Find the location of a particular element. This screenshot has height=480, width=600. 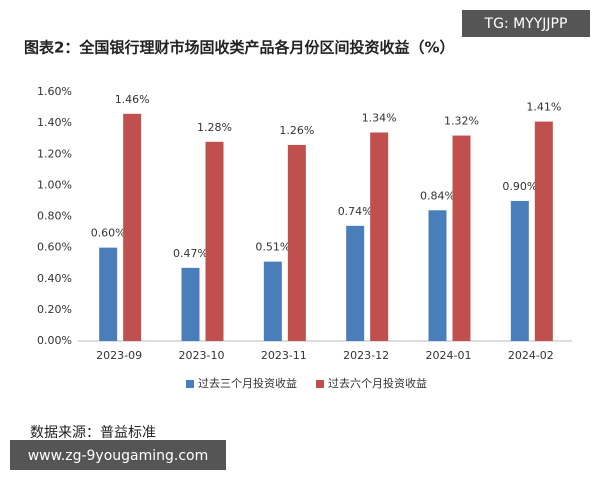

data-label: 0.51% is located at coordinates (272, 247).